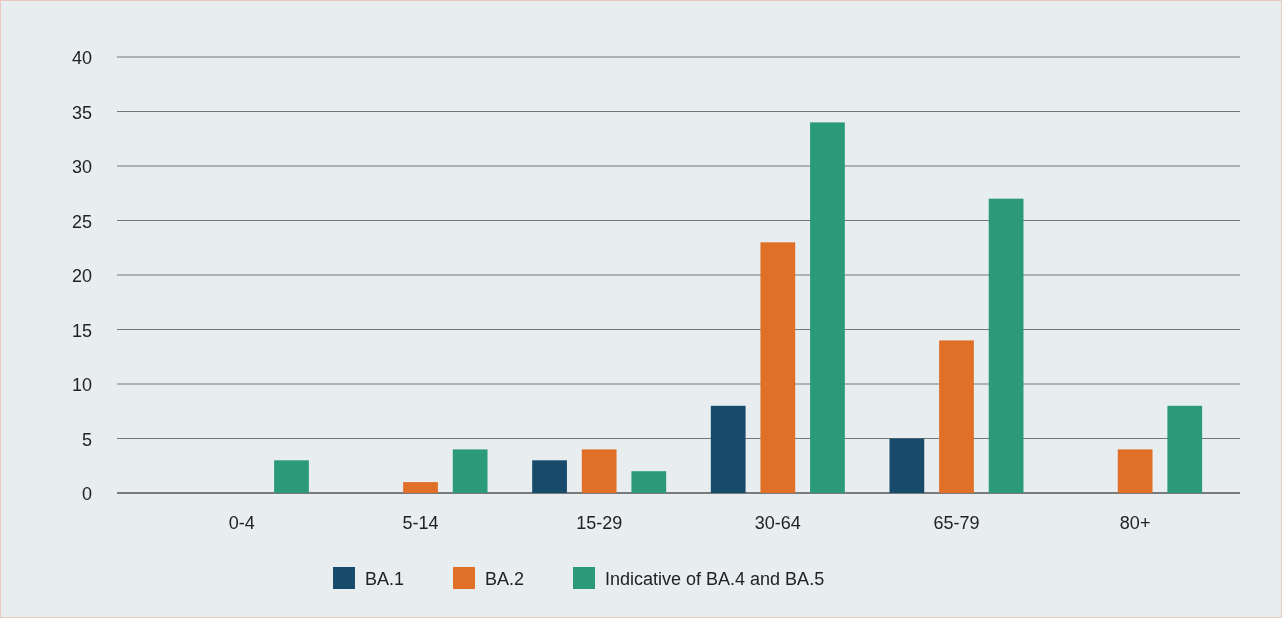 The width and height of the screenshot is (1282, 618). What do you see at coordinates (81, 167) in the screenshot?
I see `y-tick-label: 30` at bounding box center [81, 167].